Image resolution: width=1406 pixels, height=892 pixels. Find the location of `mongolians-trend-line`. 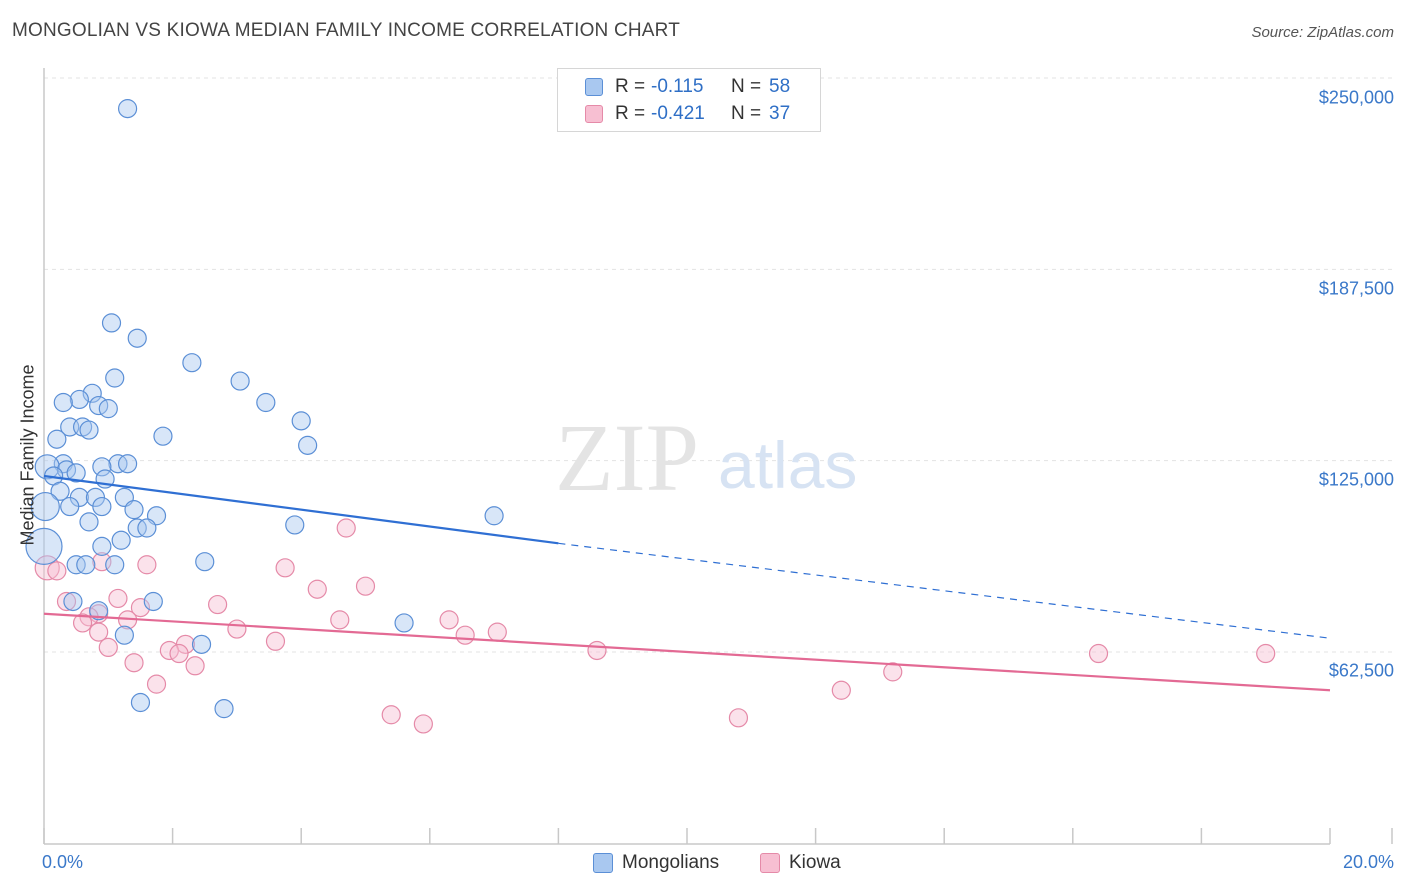

mongolians-trend-line is located at coordinates (301, 509).